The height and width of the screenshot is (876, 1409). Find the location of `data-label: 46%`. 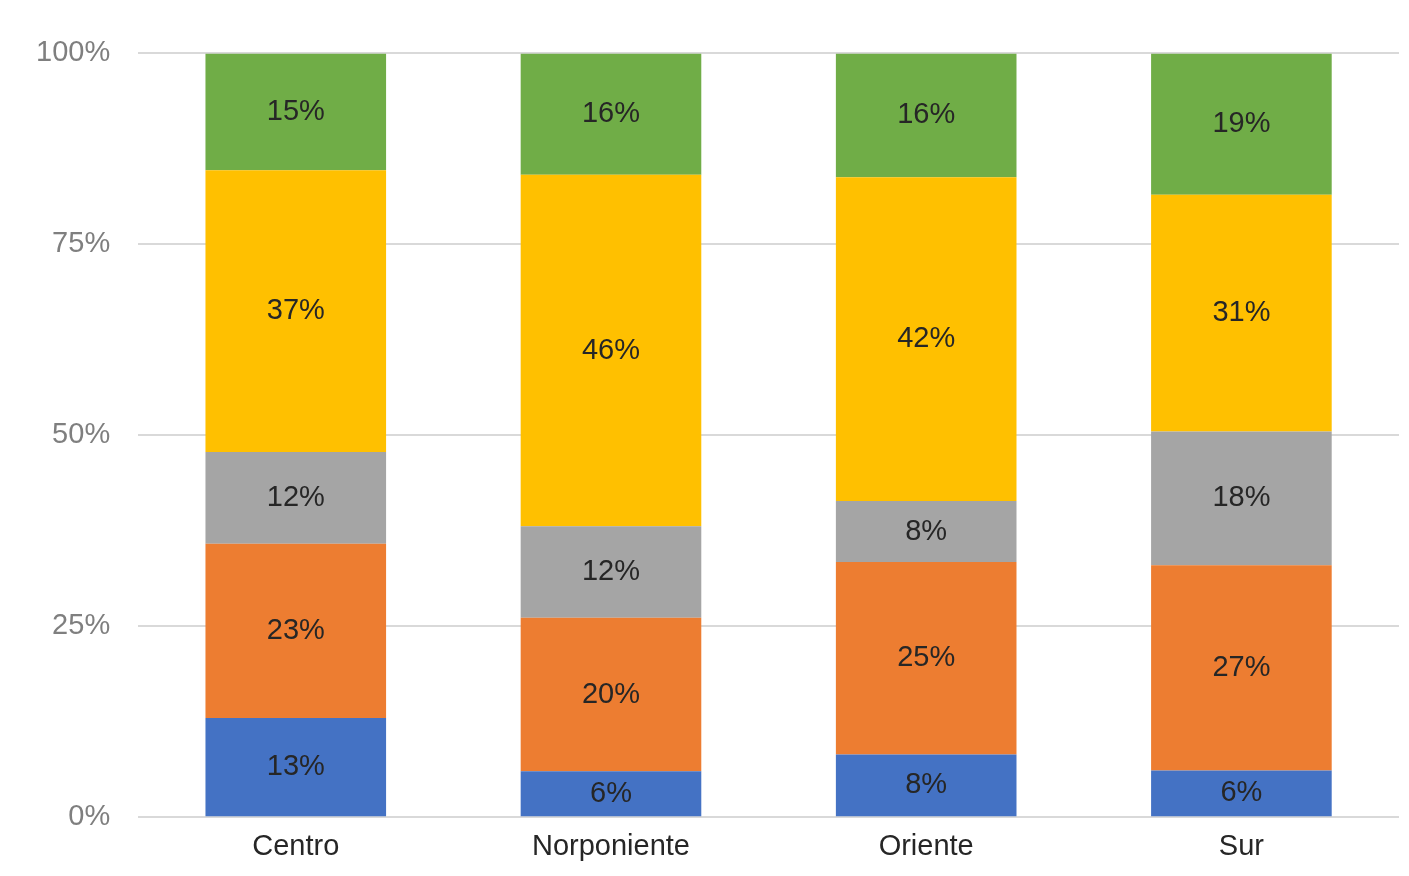

data-label: 46% is located at coordinates (611, 348).